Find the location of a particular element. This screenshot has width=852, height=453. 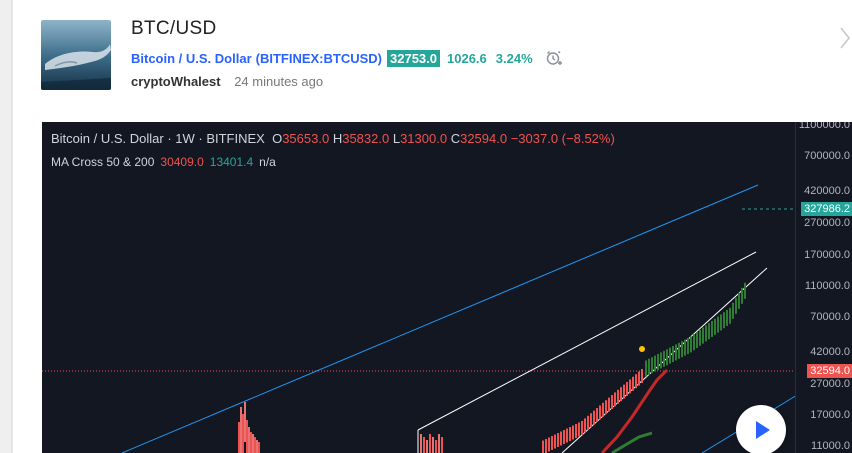

legend-close: 32594.0 is located at coordinates (484, 138).